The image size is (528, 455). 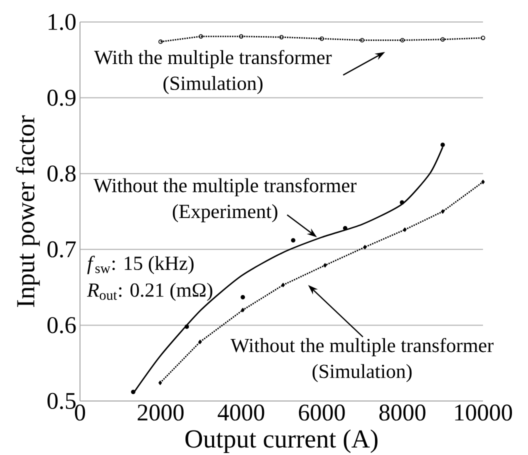 What do you see at coordinates (281, 441) in the screenshot?
I see `x-axis-title: Output current (A)` at bounding box center [281, 441].